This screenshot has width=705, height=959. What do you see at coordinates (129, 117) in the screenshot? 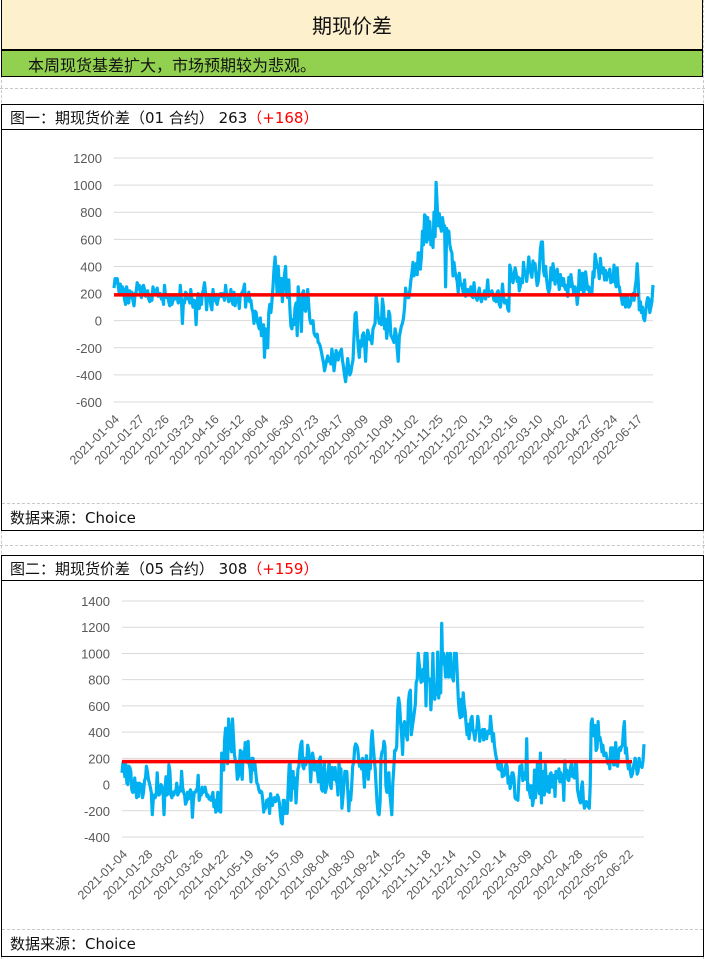
I see `chart-title-text: 图一：期现货价差（01 合约） 263` at bounding box center [129, 117].